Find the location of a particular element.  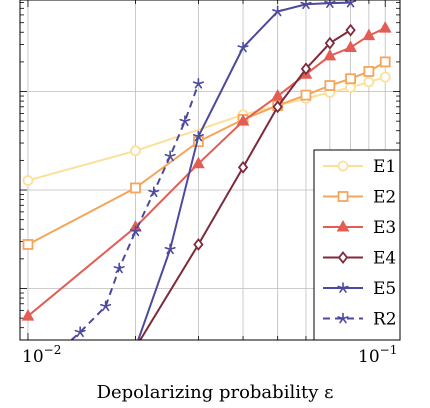

legend-label: E2 is located at coordinates (384, 198).